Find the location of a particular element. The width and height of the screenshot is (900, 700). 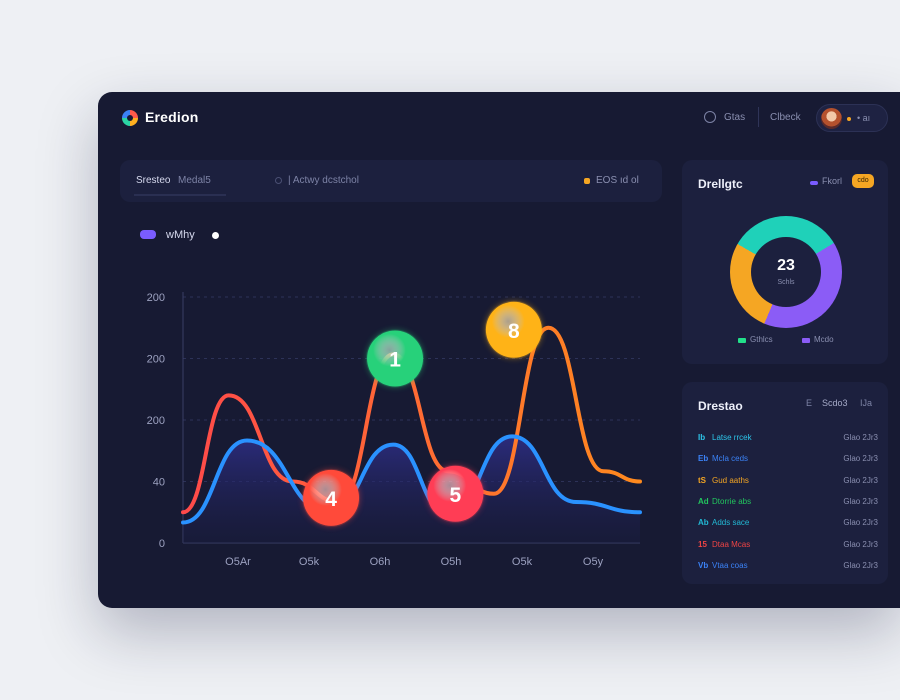

row-icon: Ib is located at coordinates (702, 437).